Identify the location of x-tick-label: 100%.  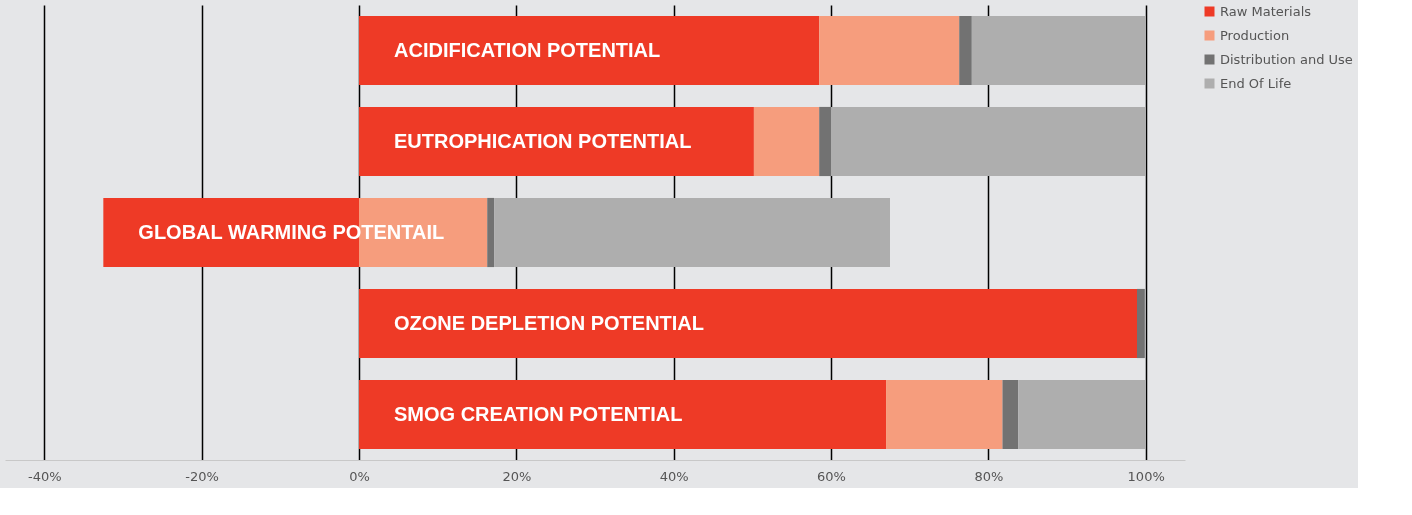
(1146, 476).